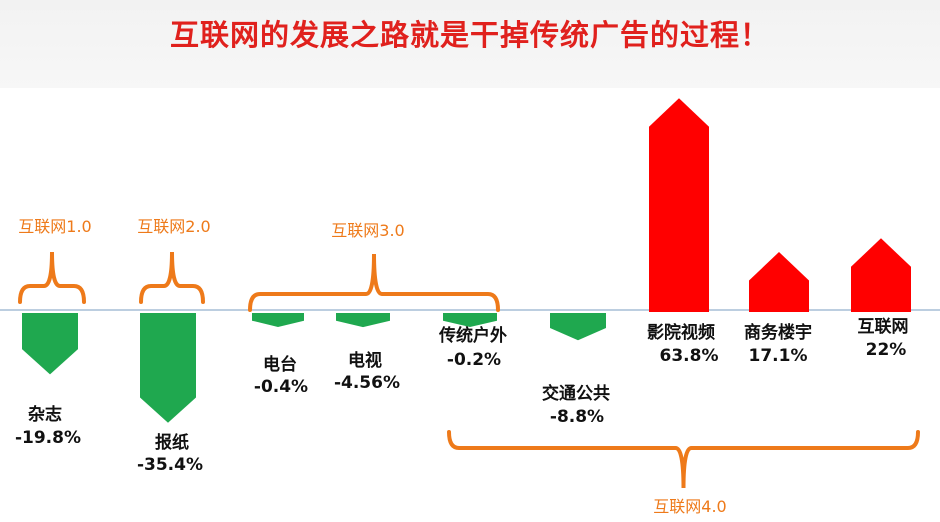 This screenshot has width=940, height=522. I want to click on category-label: 电视, so click(365, 360).